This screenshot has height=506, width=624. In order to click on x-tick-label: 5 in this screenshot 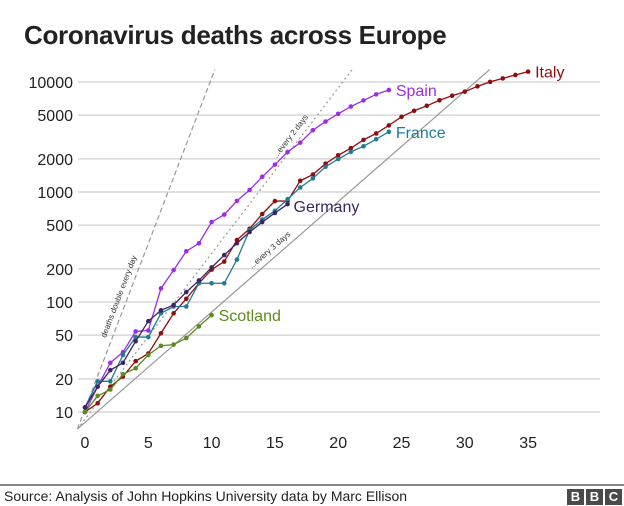, I will do `click(148, 443)`.